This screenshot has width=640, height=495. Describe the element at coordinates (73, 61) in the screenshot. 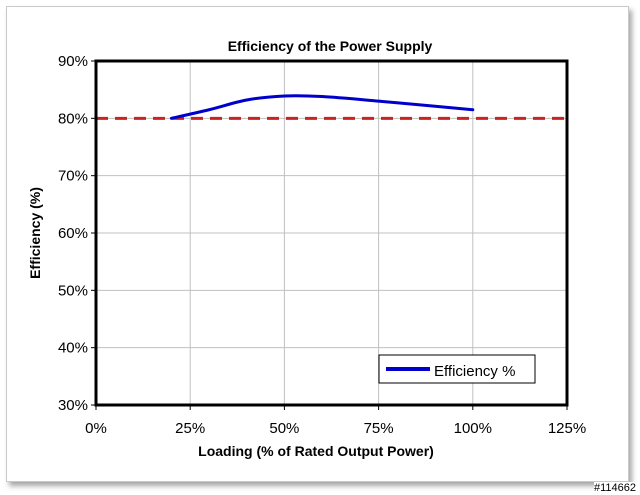

I see `y-tick-label: 90%` at that location.